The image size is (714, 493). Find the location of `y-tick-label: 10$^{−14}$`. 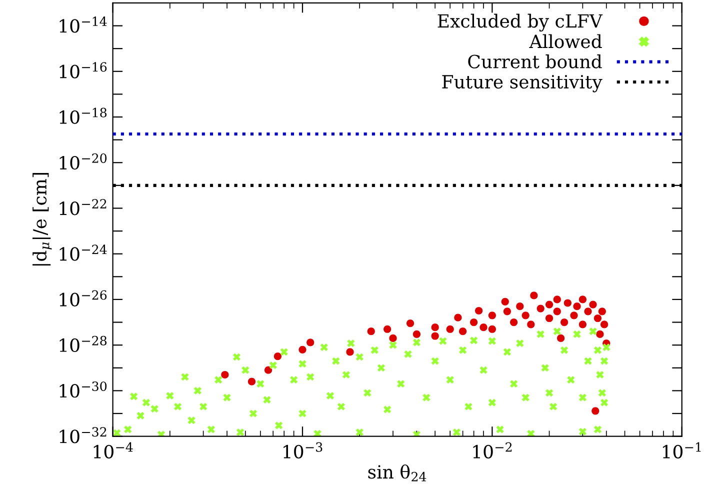

y-tick-label: 10$^{−14}$ is located at coordinates (83, 24).